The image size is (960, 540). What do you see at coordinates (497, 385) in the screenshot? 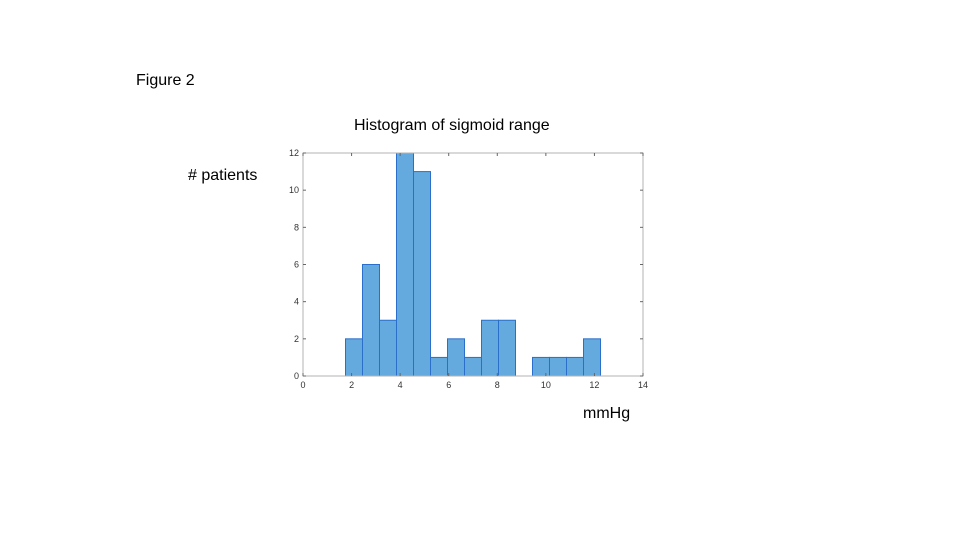
I see `x-tick-label: 8` at bounding box center [497, 385].